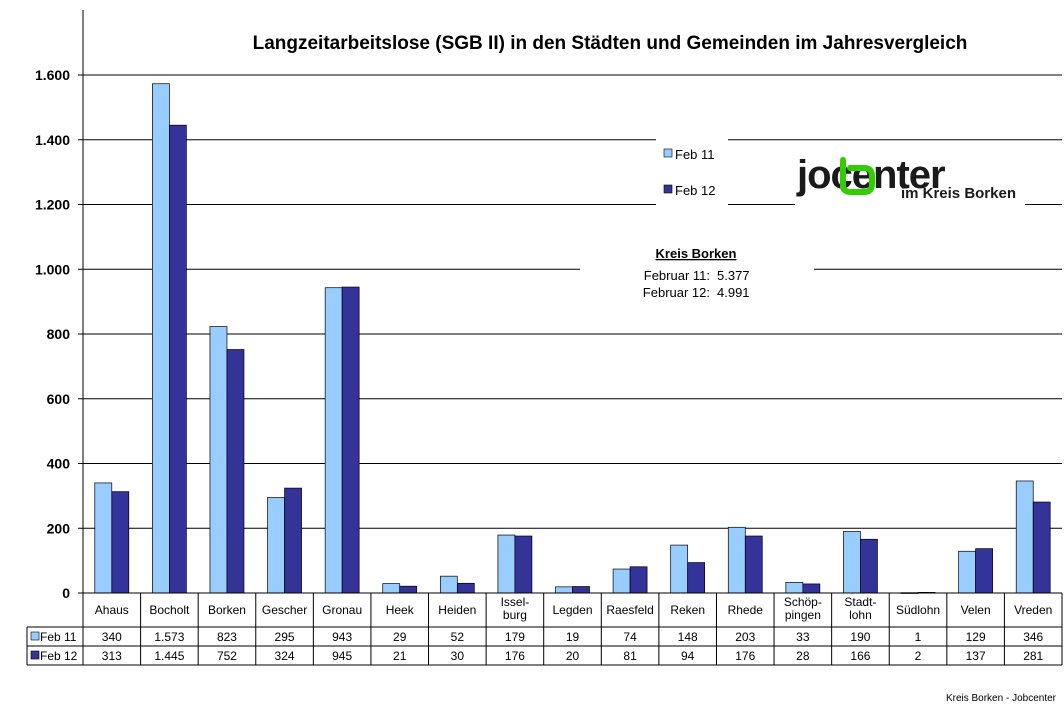 This screenshot has width=1064, height=723. What do you see at coordinates (515, 615) in the screenshot?
I see `category-label: burg` at bounding box center [515, 615].